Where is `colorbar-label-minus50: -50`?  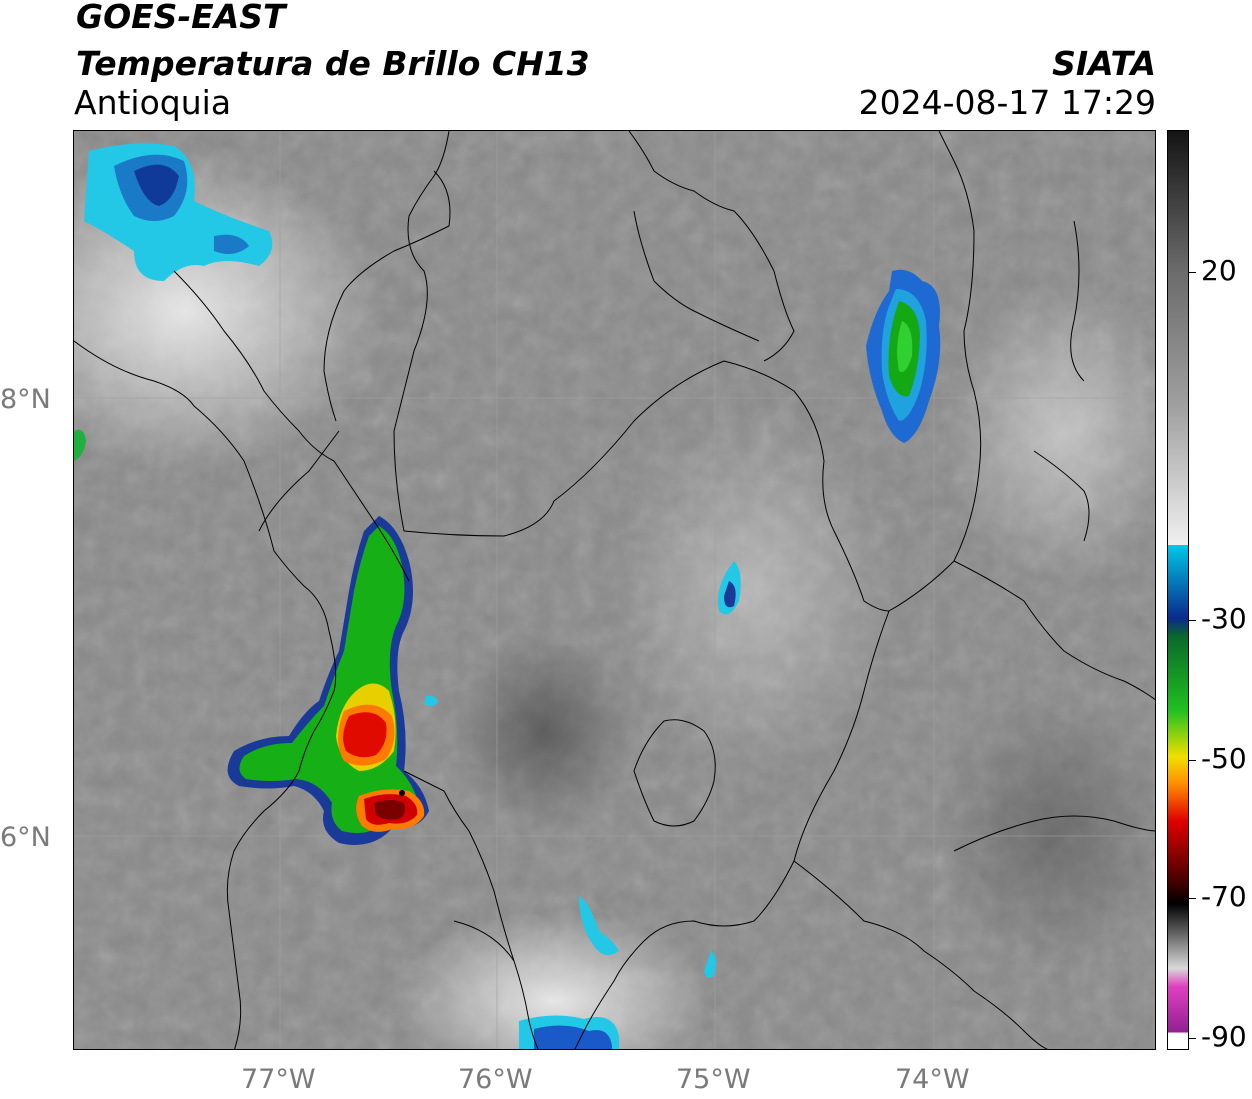
colorbar-label-minus50: -50 is located at coordinates (1224, 758).